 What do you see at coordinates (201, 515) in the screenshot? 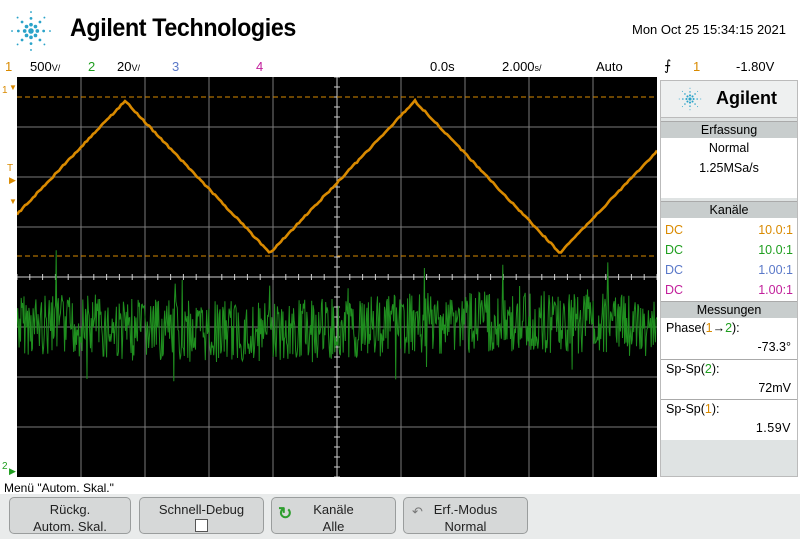
I see `softkey-fast-debug: Schnell-Debug` at bounding box center [201, 515].